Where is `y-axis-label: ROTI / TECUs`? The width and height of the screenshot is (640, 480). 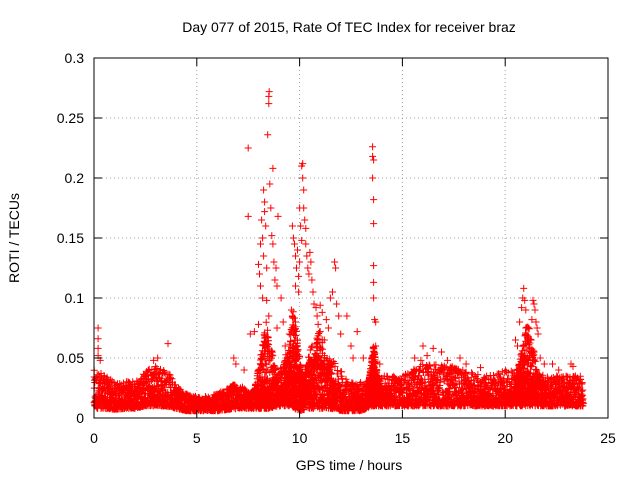 y-axis-label: ROTI / TECUs is located at coordinates (14, 238).